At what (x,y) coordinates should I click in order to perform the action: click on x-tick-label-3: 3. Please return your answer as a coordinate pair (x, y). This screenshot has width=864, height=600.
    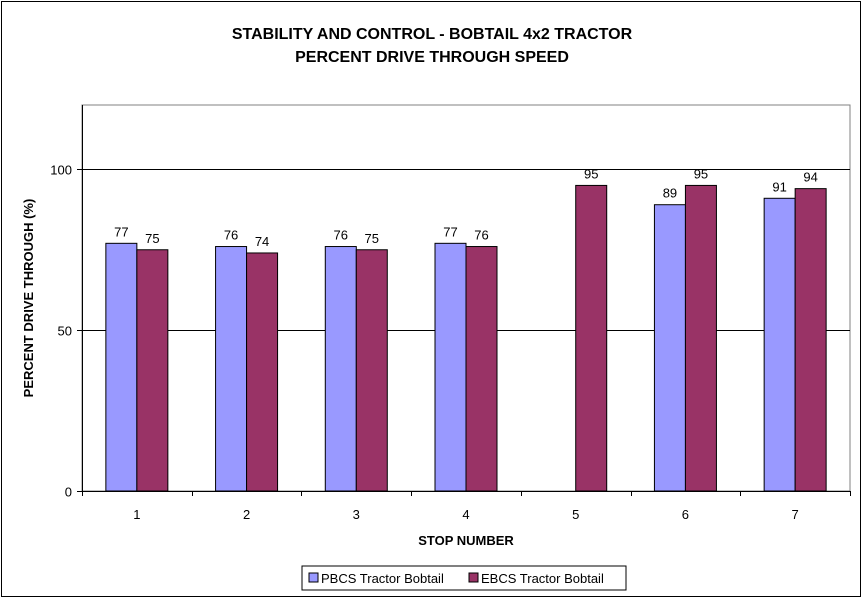
    Looking at the image, I should click on (356, 514).